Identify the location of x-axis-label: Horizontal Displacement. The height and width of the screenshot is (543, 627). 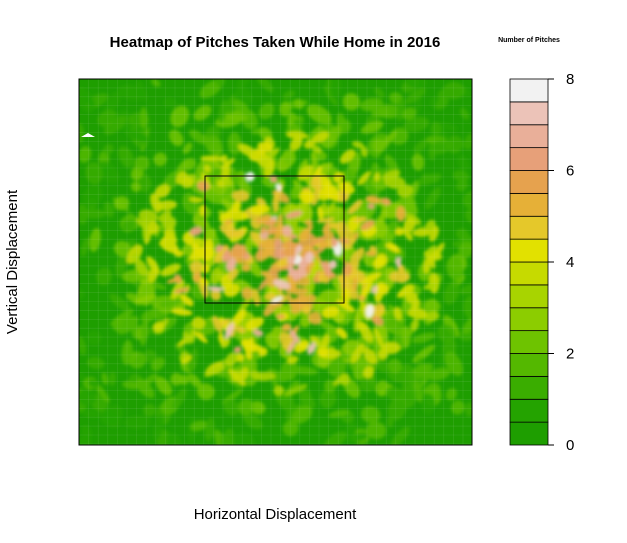
(275, 514).